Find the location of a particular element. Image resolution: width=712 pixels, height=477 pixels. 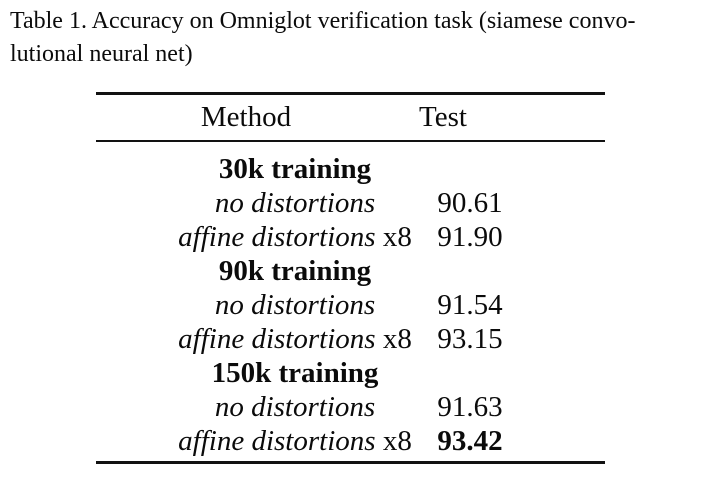

table-row-group-150k: 150k training is located at coordinates (350, 373).